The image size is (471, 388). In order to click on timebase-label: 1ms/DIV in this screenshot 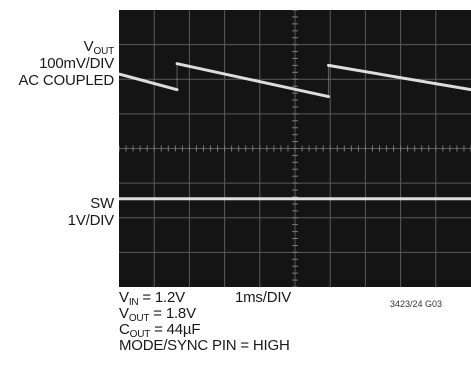, I will do `click(263, 297)`.